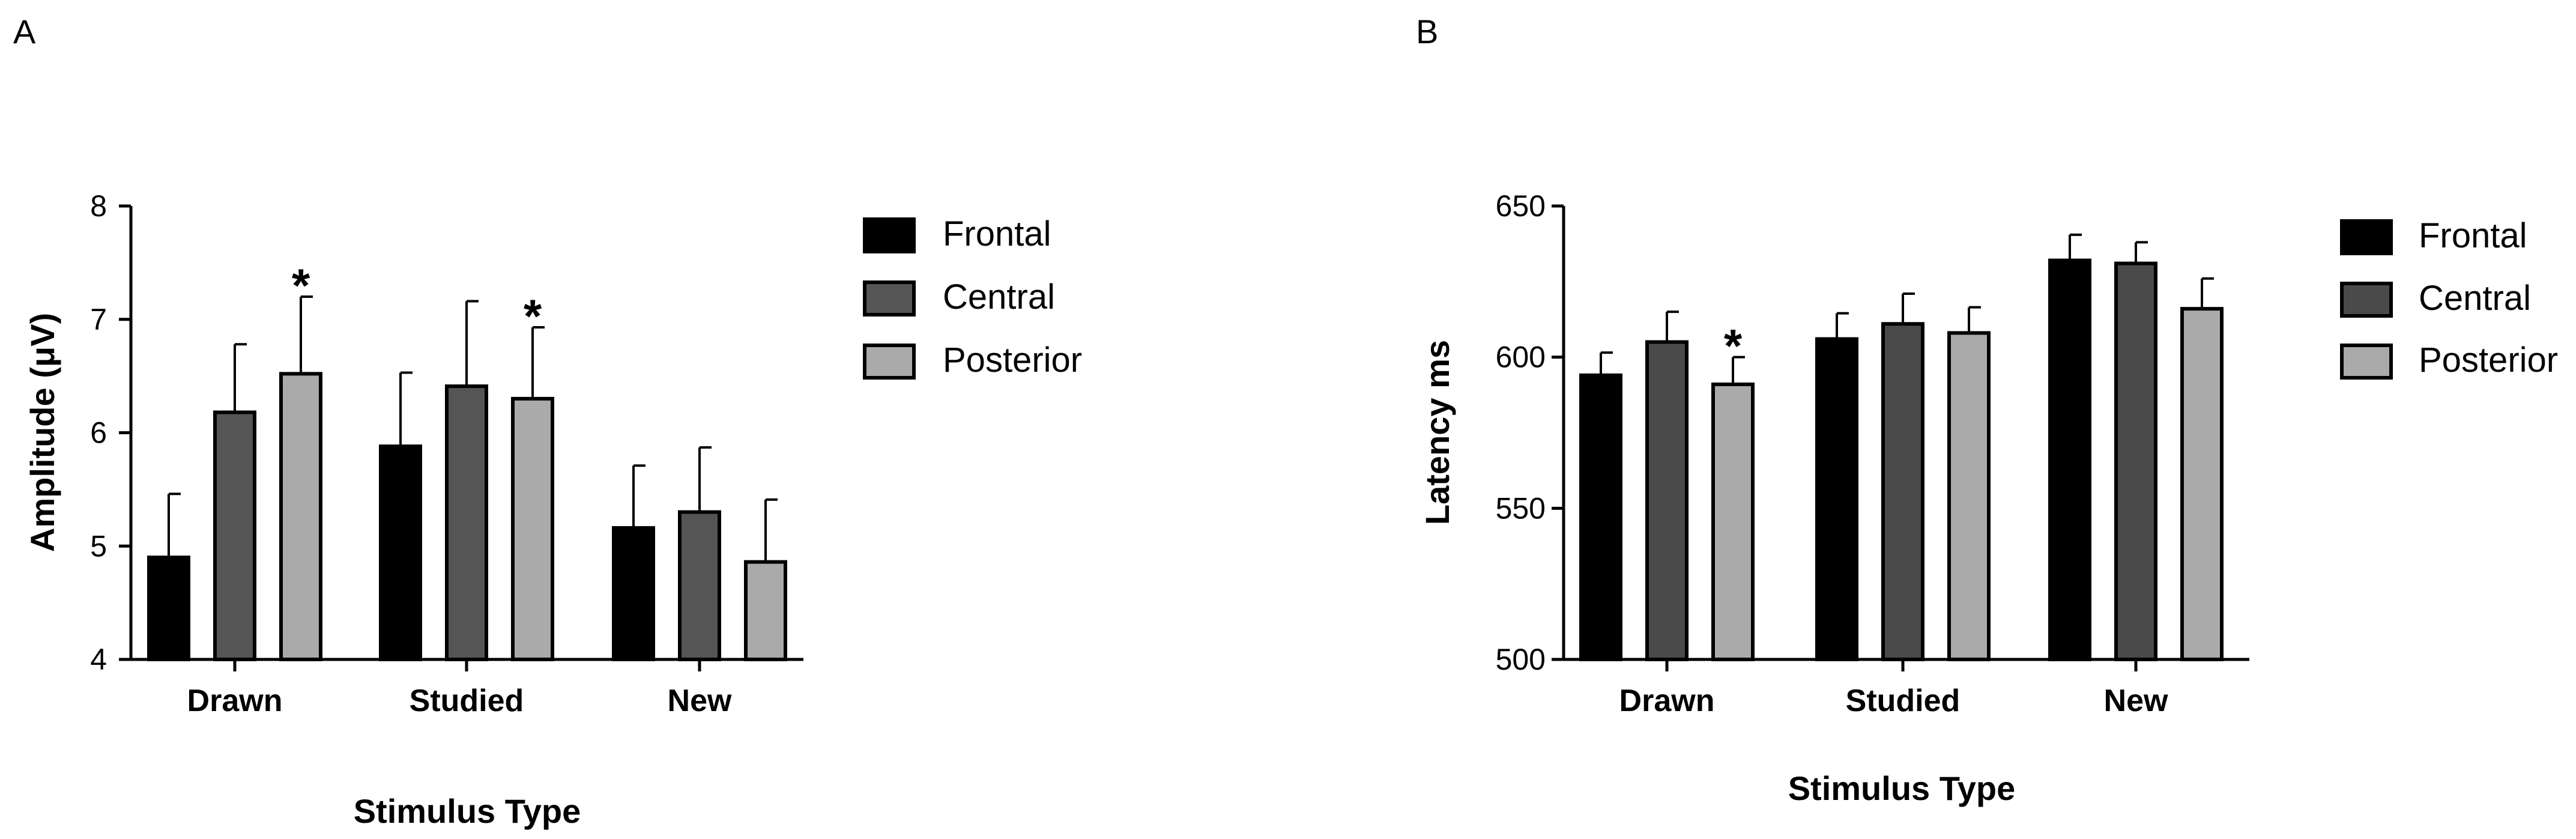 This screenshot has height=839, width=2576. What do you see at coordinates (99, 319) in the screenshot?
I see `y-tick-label: 7` at bounding box center [99, 319].